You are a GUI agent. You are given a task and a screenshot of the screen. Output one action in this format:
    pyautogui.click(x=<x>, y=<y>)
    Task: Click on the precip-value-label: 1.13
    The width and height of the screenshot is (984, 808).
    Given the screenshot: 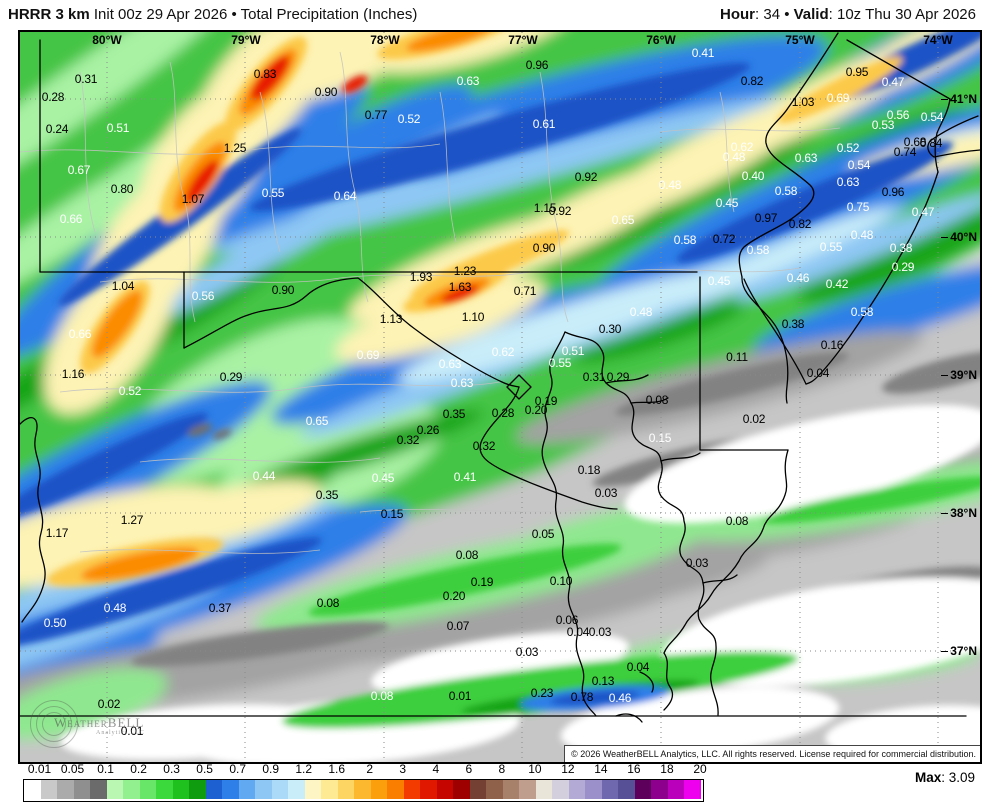 What is the action you would take?
    pyautogui.click(x=391, y=319)
    